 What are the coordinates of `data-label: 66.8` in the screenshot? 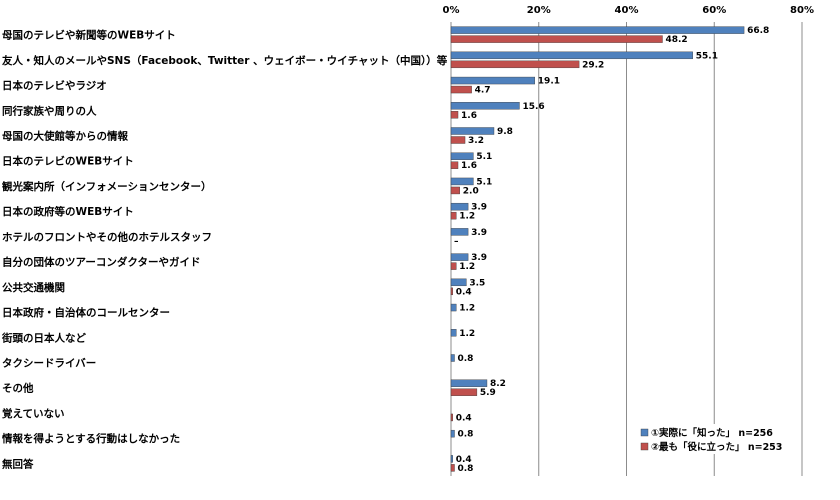 It's located at (758, 31).